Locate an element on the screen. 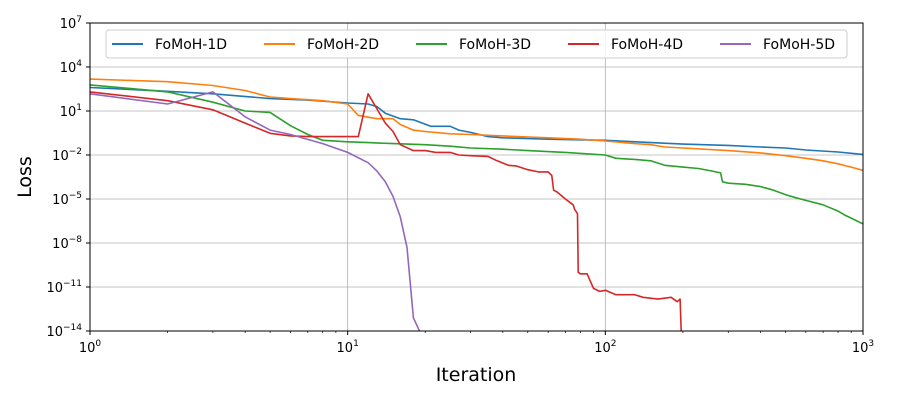 The height and width of the screenshot is (400, 900). y-tick-label: 10¹ is located at coordinates (71, 111).